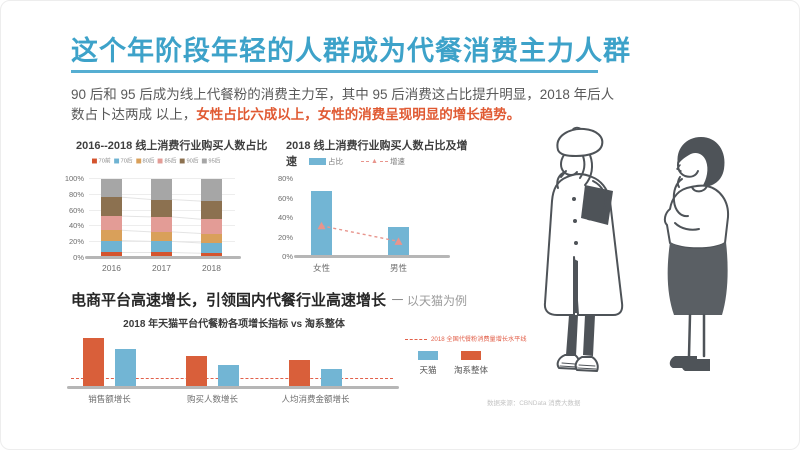  I want to click on legend-item-天猫: 天猫, so click(428, 363).